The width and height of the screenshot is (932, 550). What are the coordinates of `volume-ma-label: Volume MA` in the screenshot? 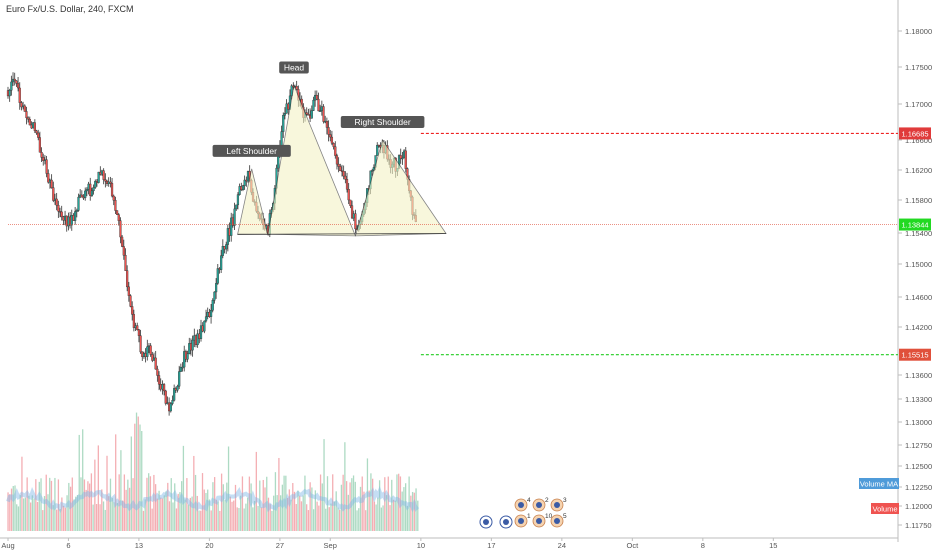 It's located at (879, 484).